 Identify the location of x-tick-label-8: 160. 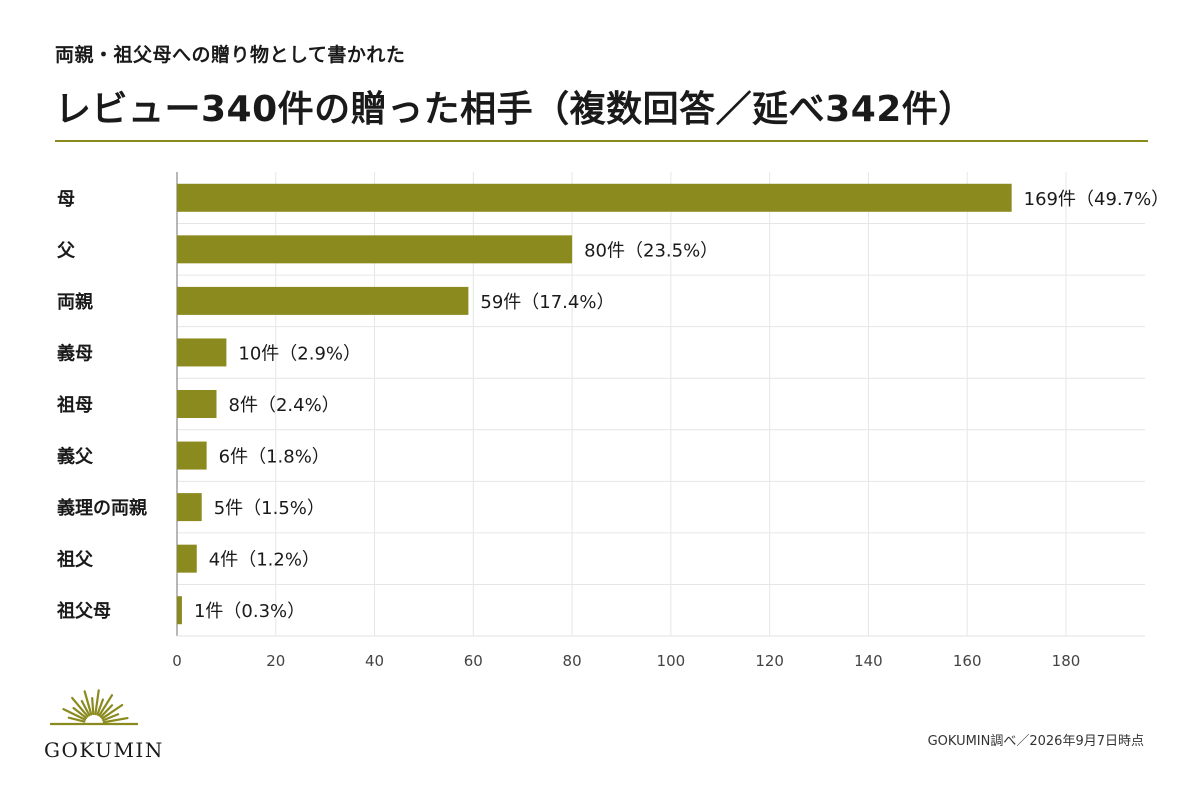
(967, 661).